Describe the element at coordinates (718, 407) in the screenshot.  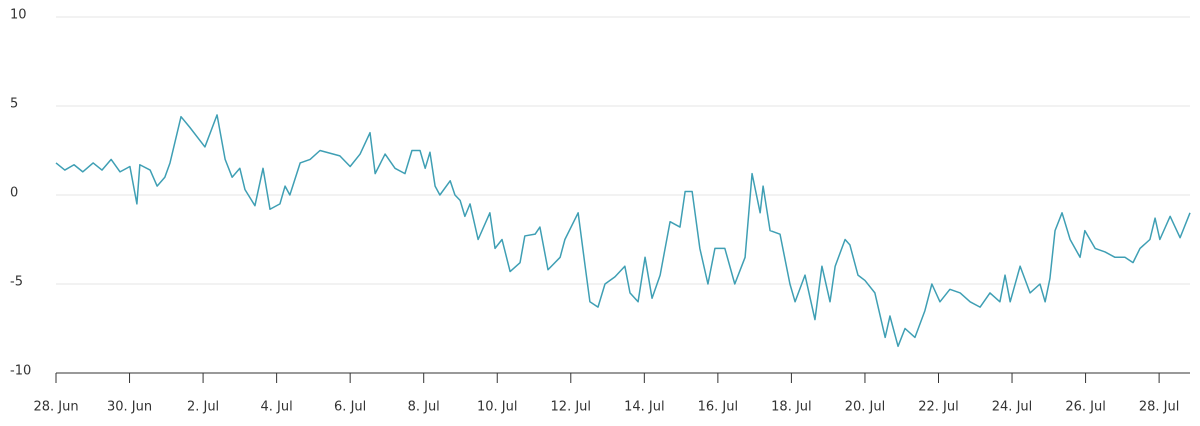
I see `x-tick-label: 16. Jul` at that location.